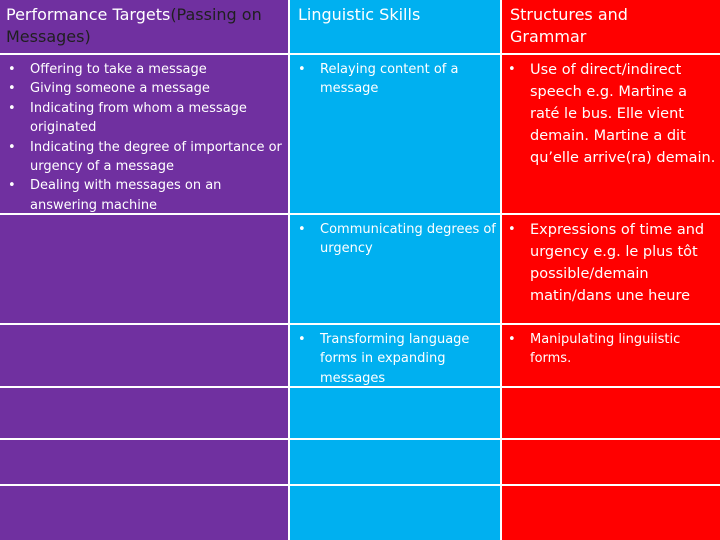 This screenshot has width=720, height=540. What do you see at coordinates (548, 36) in the screenshot?
I see `header-structures-grammar-line2: Grammar` at bounding box center [548, 36].